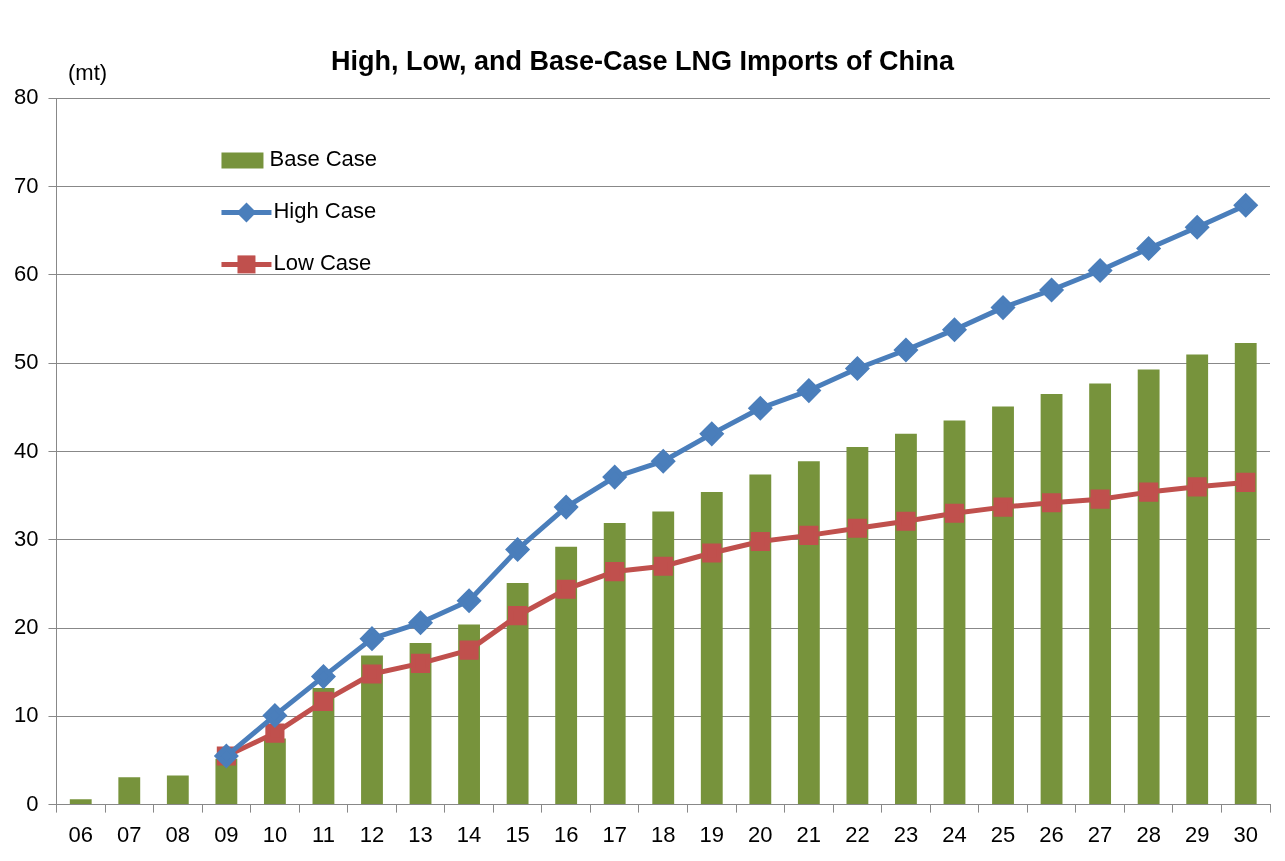  What do you see at coordinates (906, 834) in the screenshot?
I see `x-tick-label: 23` at bounding box center [906, 834].